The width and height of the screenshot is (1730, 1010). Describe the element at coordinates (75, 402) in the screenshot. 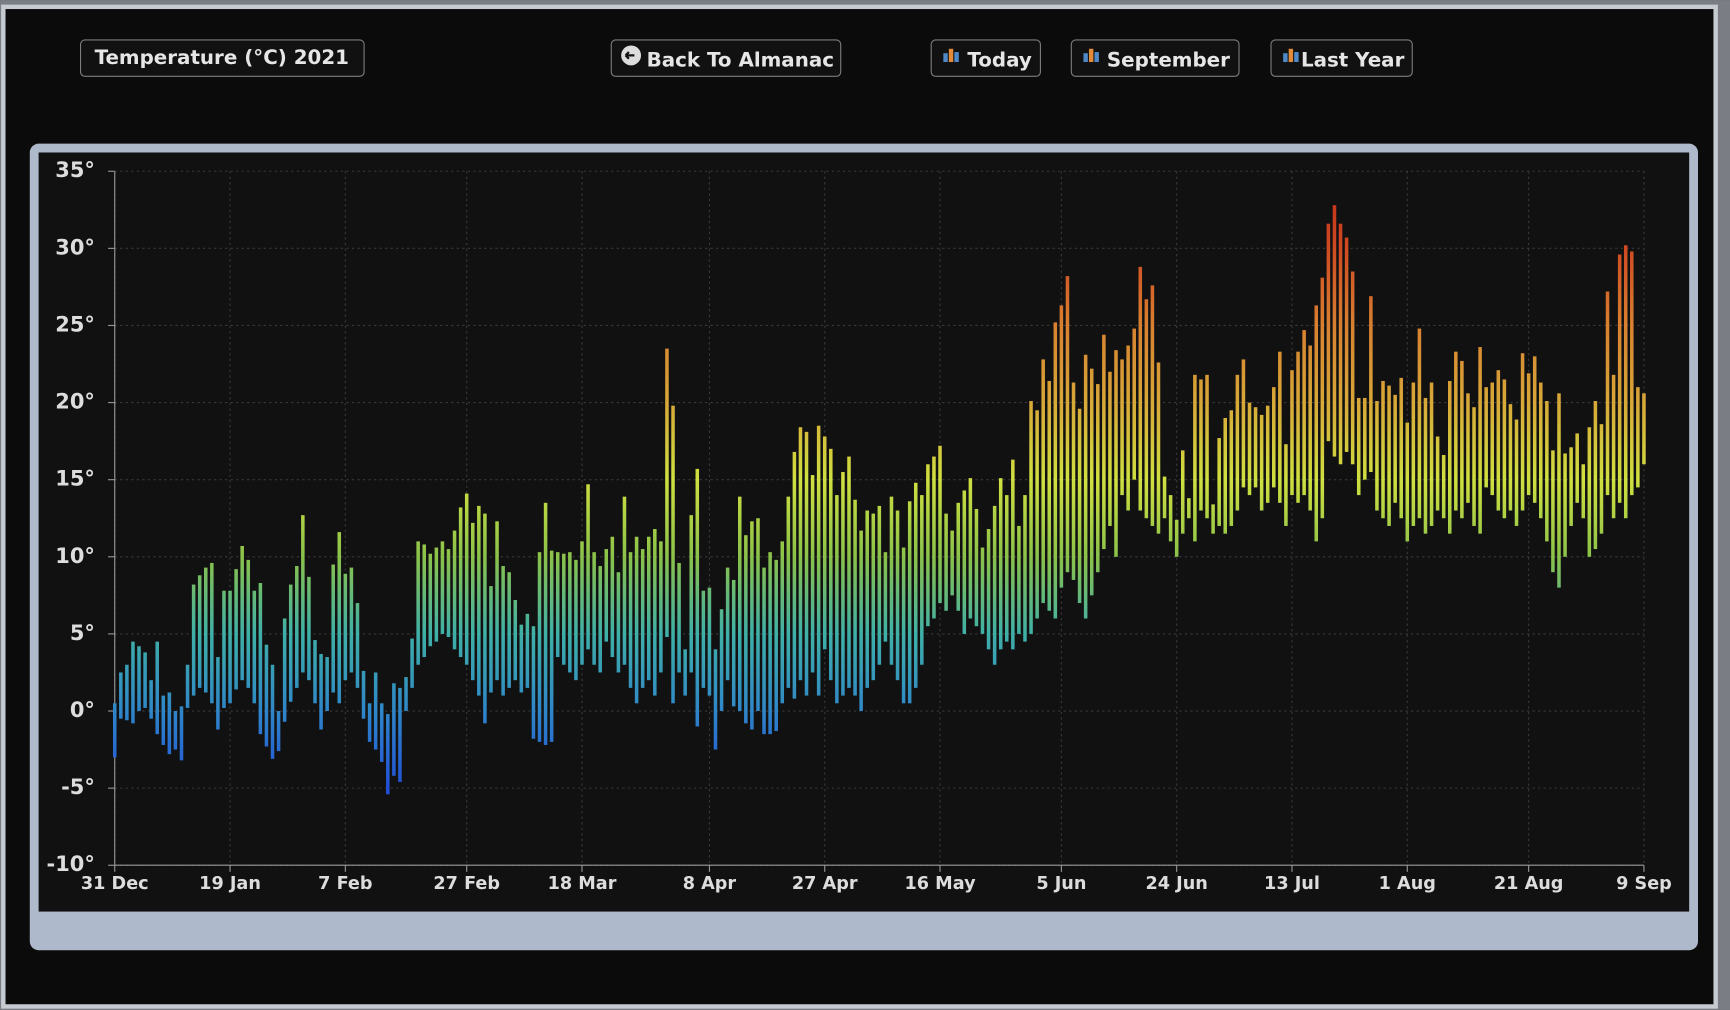

I see `y-tick-label: 20°` at that location.